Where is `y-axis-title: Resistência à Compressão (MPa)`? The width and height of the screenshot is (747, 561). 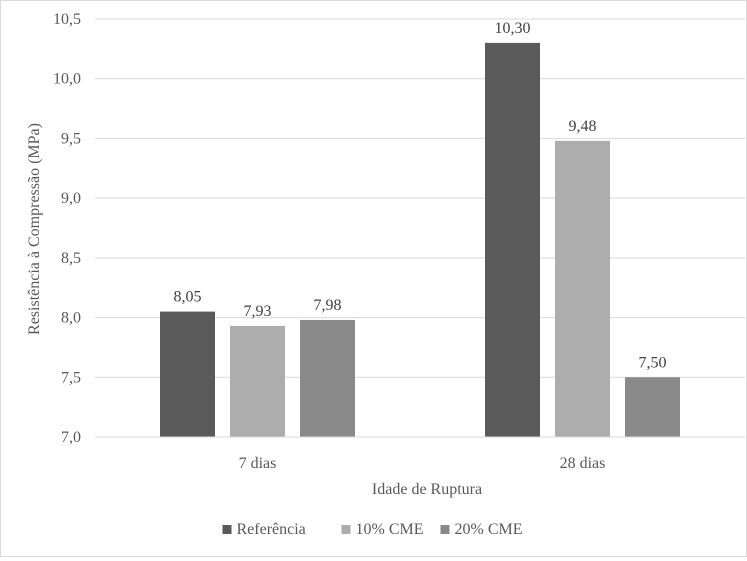
y-axis-title: Resistência à Compressão (MPa) is located at coordinates (34, 229).